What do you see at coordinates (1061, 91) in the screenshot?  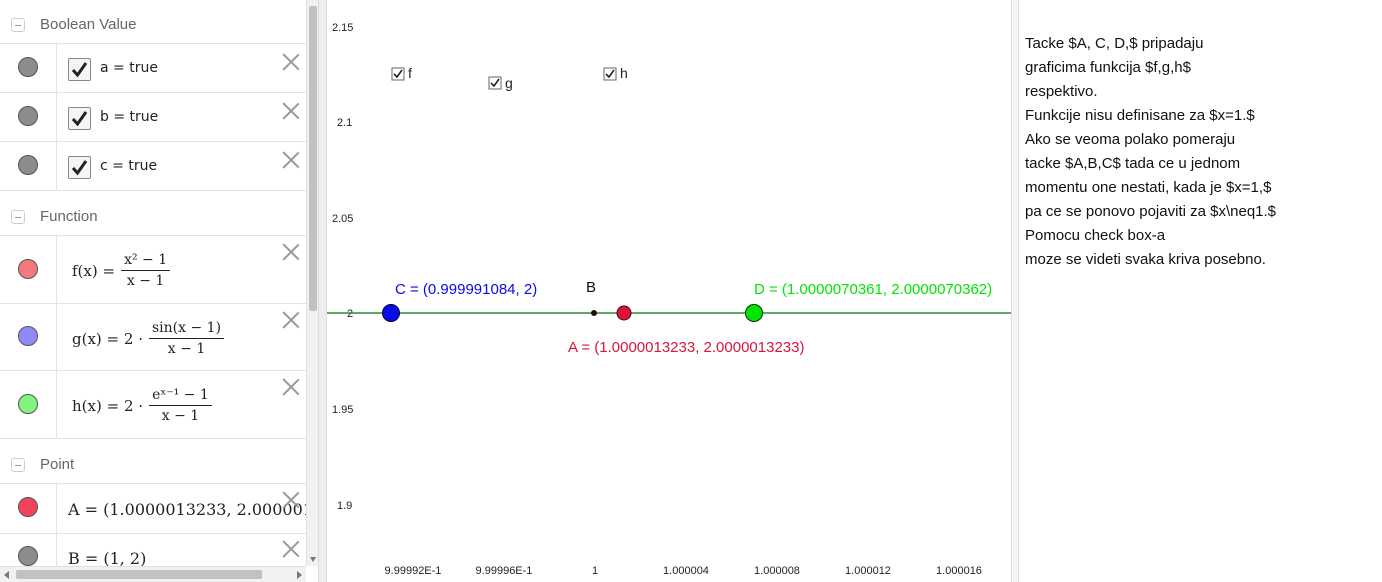 I see `notes-line: respektivo.` at bounding box center [1061, 91].